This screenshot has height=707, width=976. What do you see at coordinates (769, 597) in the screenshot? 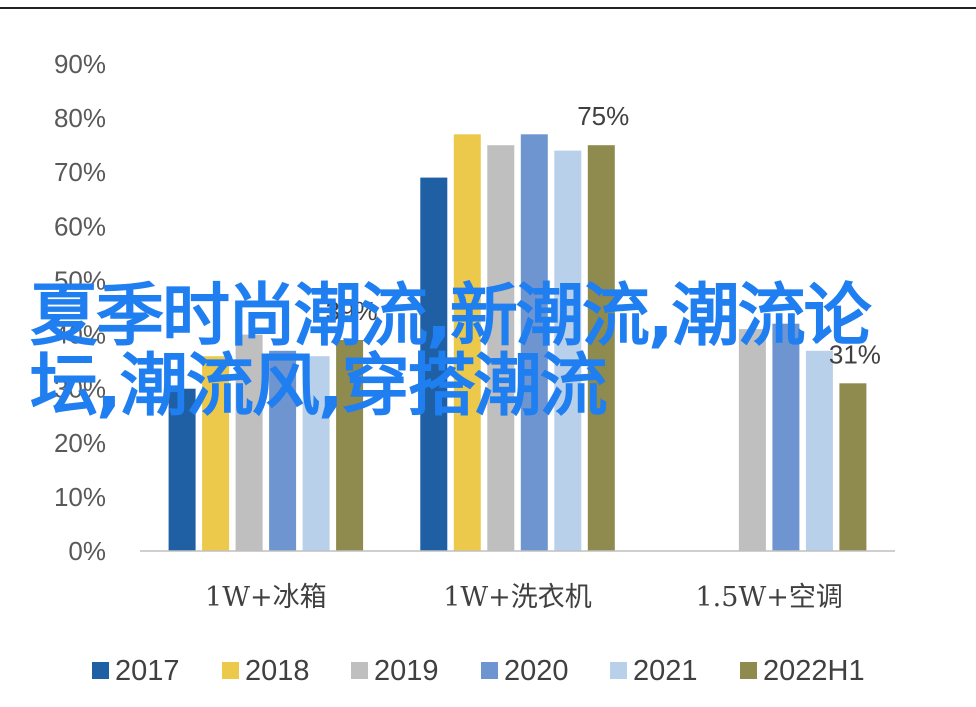
I see `x-tick-label: 1.5W+空调` at bounding box center [769, 597].